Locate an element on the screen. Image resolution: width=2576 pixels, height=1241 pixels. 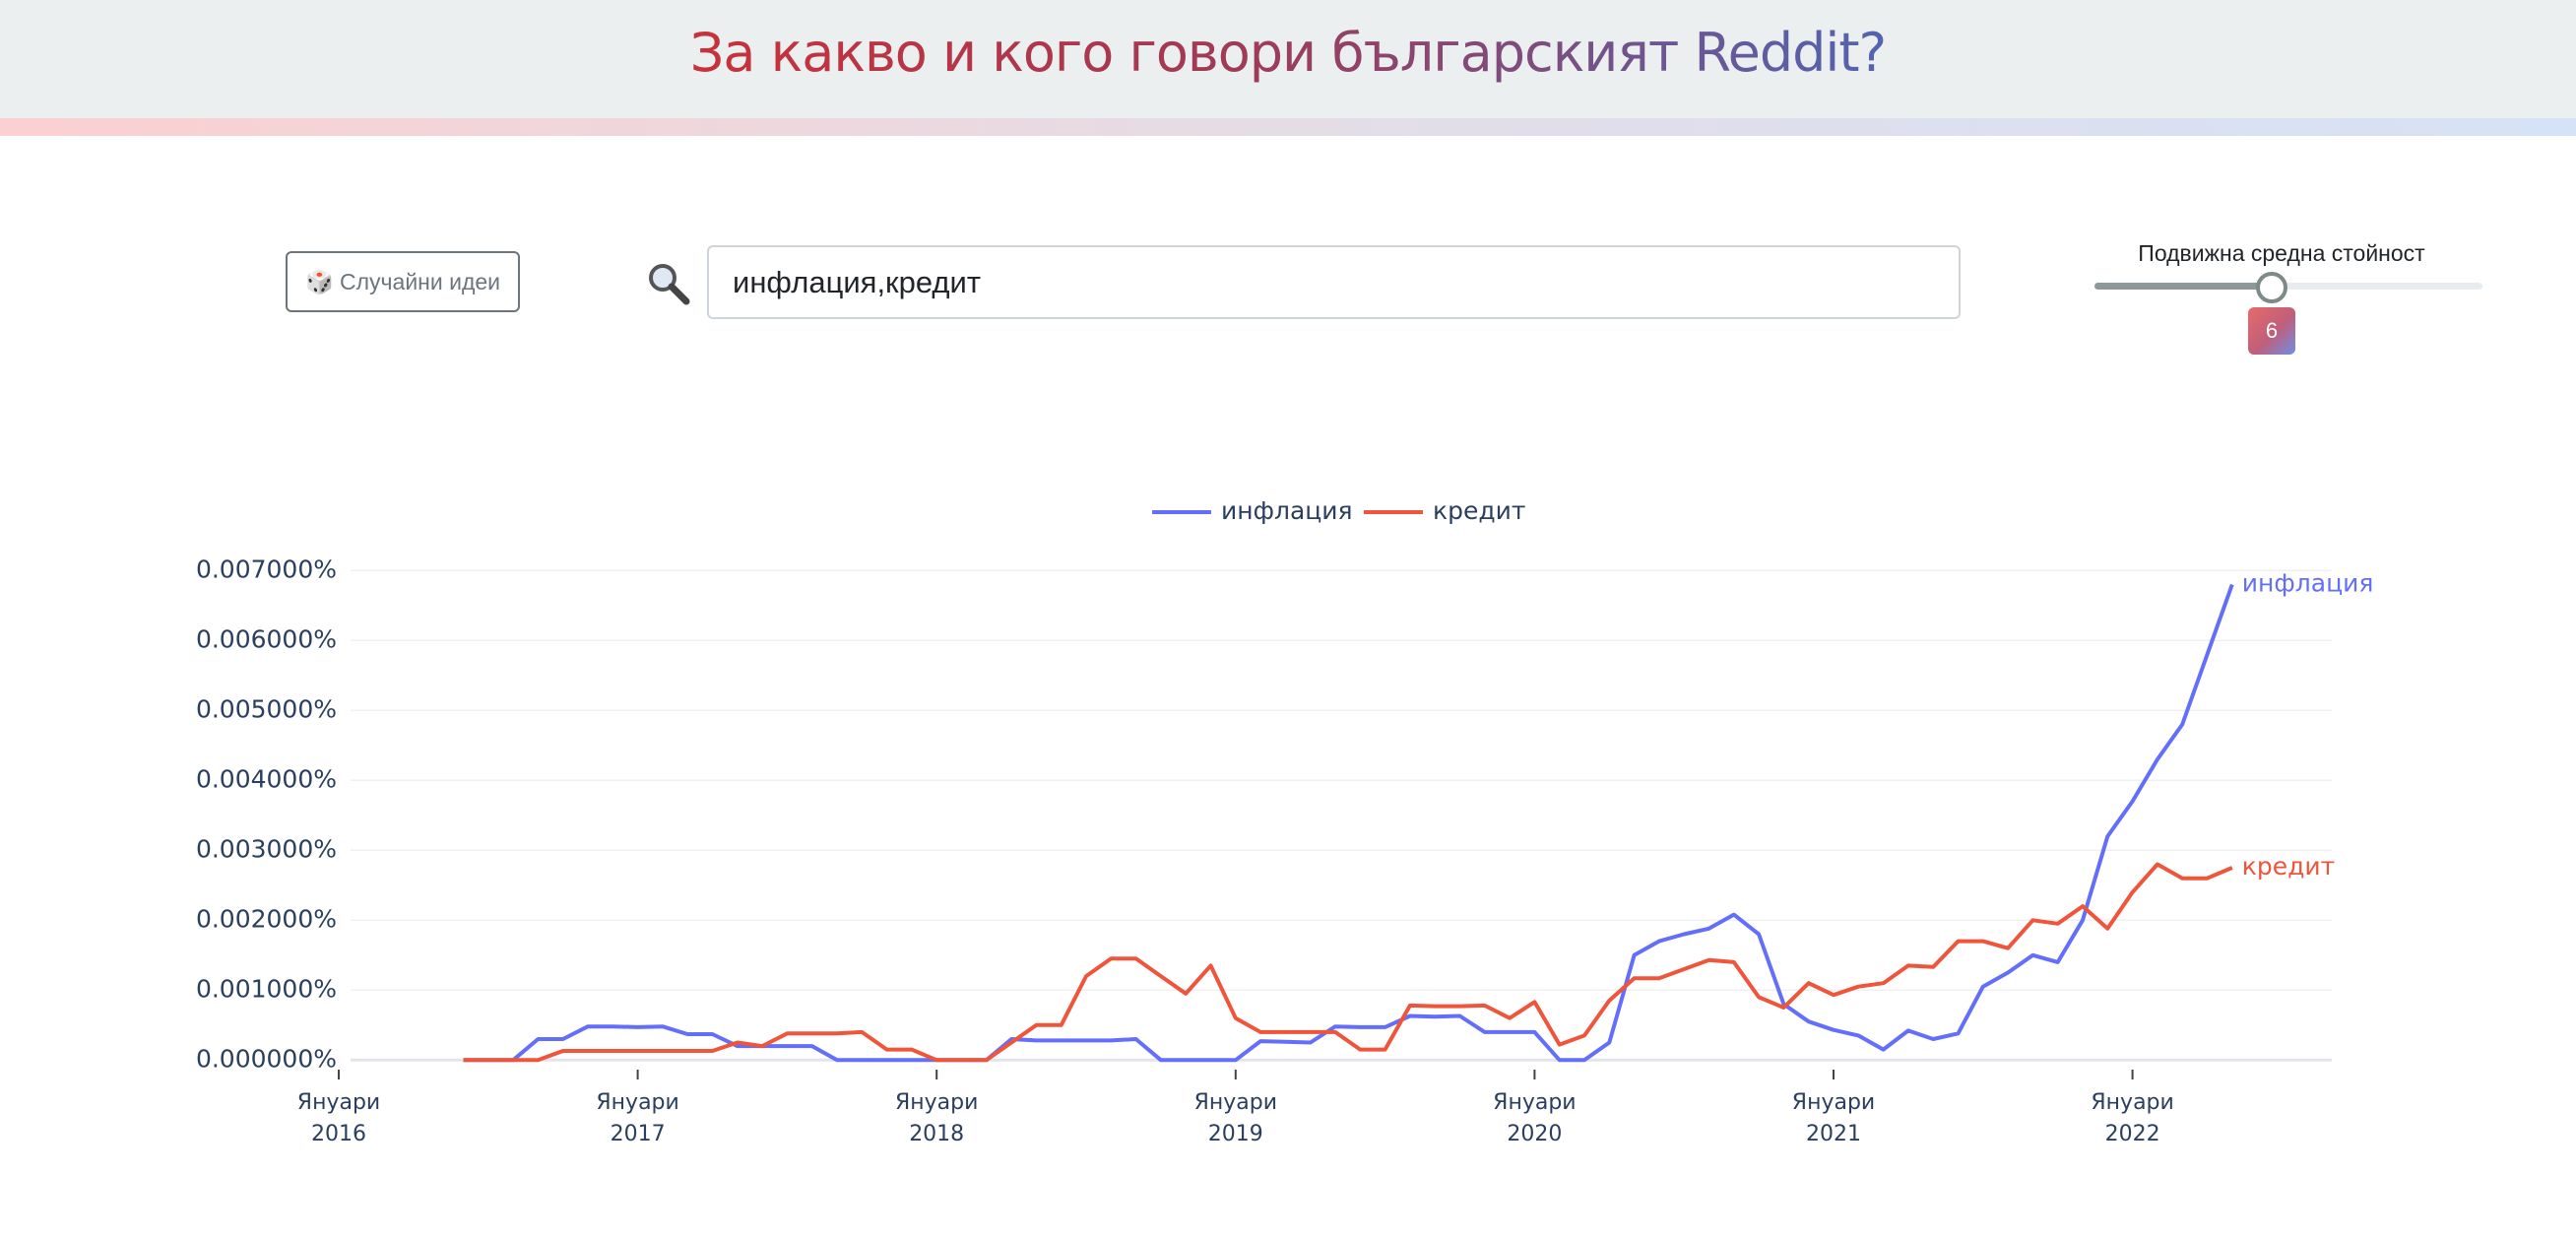
x-tick-label: Януари 2021 is located at coordinates (1833, 1118).